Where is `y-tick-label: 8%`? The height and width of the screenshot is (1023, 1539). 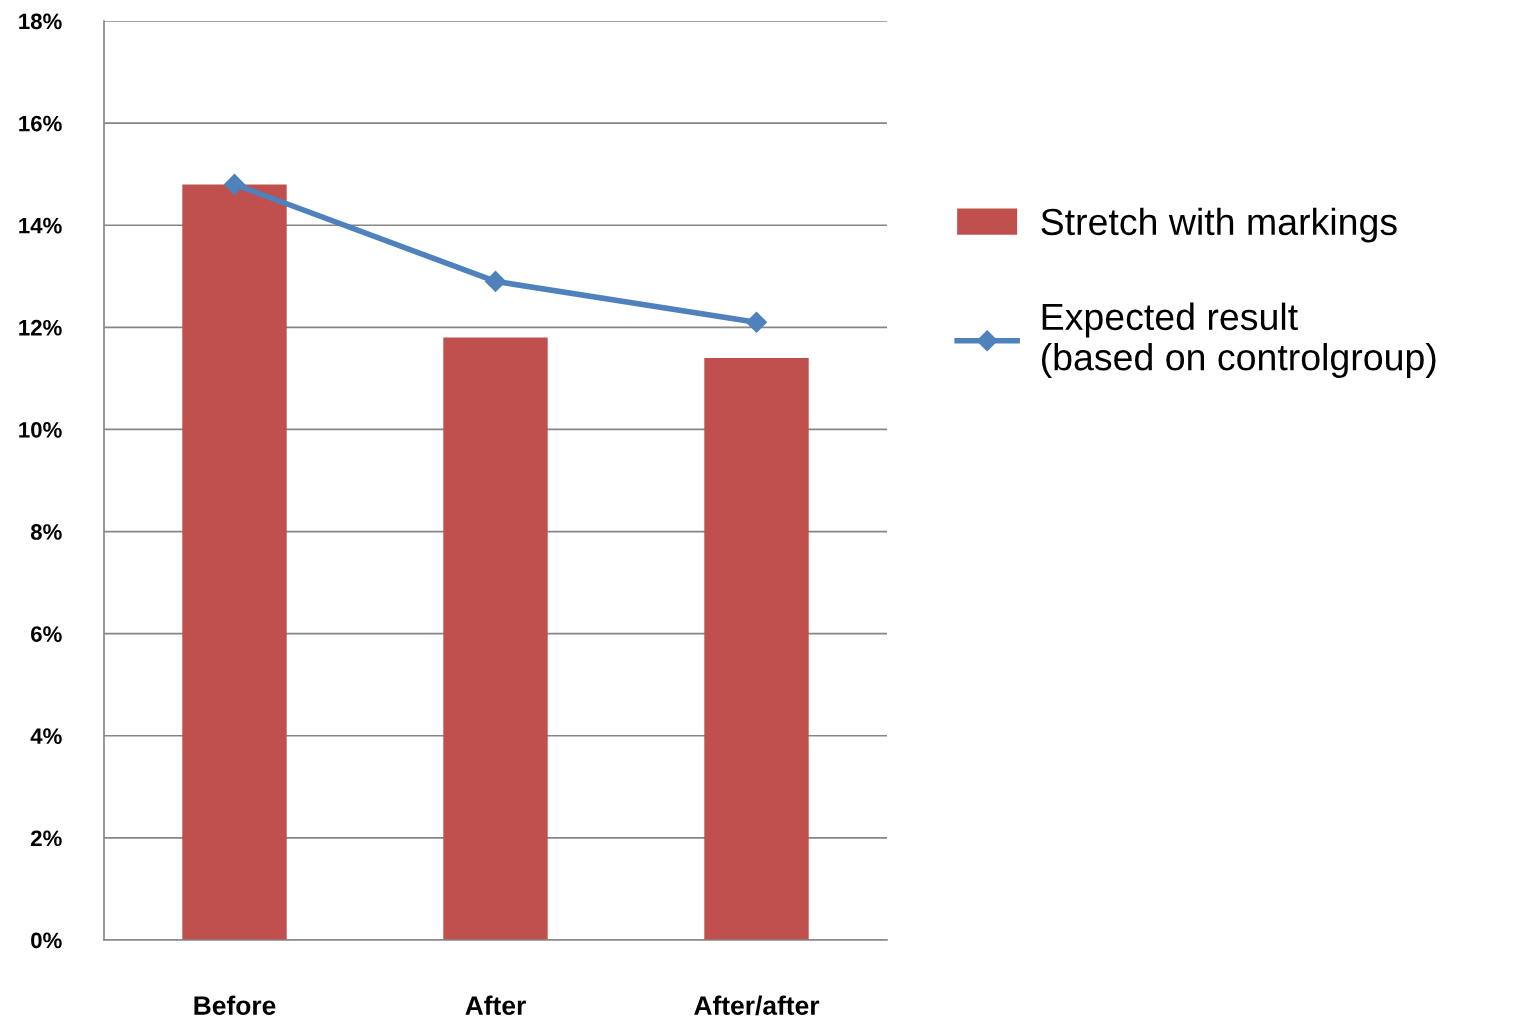
y-tick-label: 8% is located at coordinates (46, 532).